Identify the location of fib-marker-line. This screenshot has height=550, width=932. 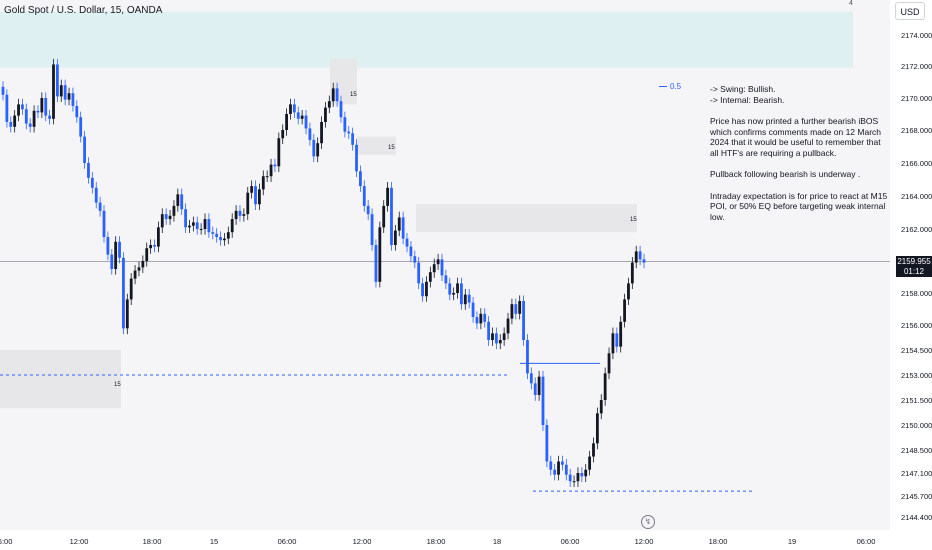
(663, 86).